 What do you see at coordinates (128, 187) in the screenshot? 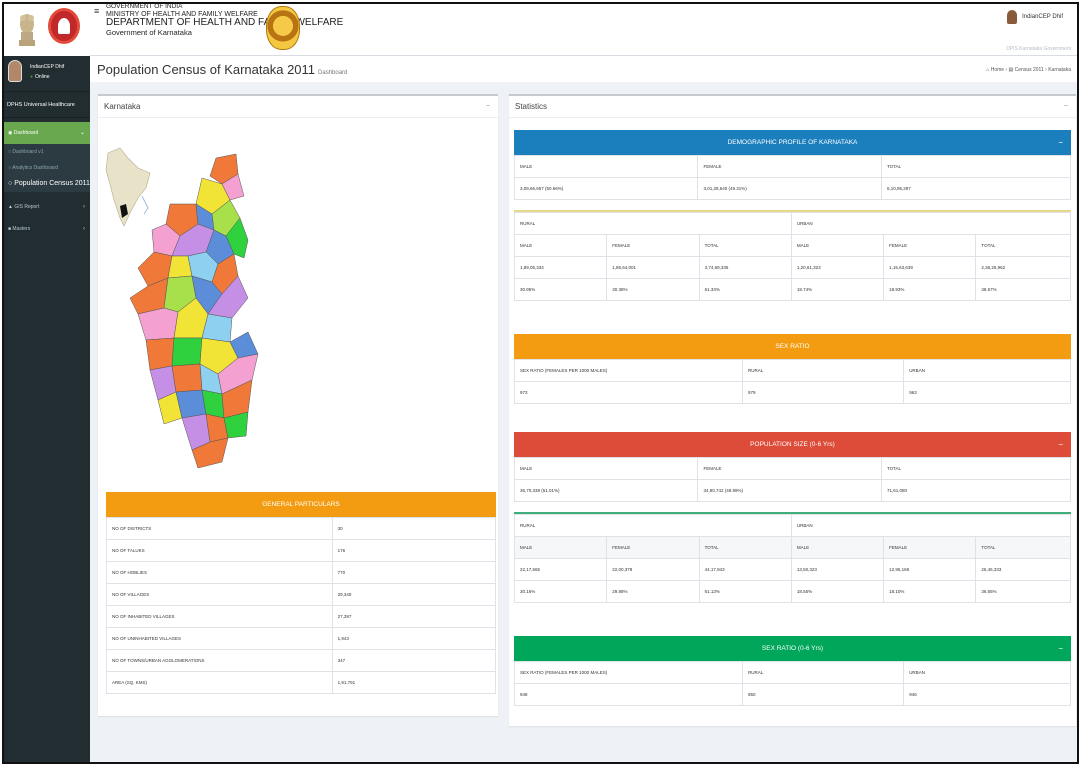
I see `india-inset-icon` at bounding box center [128, 187].